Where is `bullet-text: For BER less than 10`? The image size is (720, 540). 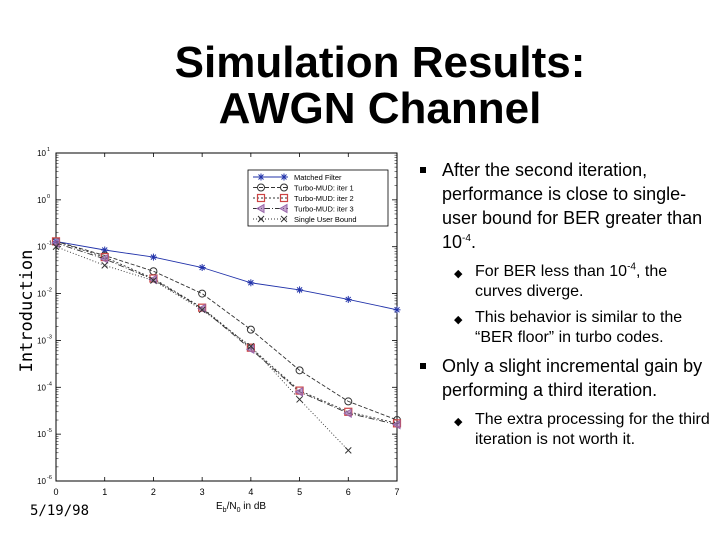 bullet-text: For BER less than 10 is located at coordinates (551, 271).